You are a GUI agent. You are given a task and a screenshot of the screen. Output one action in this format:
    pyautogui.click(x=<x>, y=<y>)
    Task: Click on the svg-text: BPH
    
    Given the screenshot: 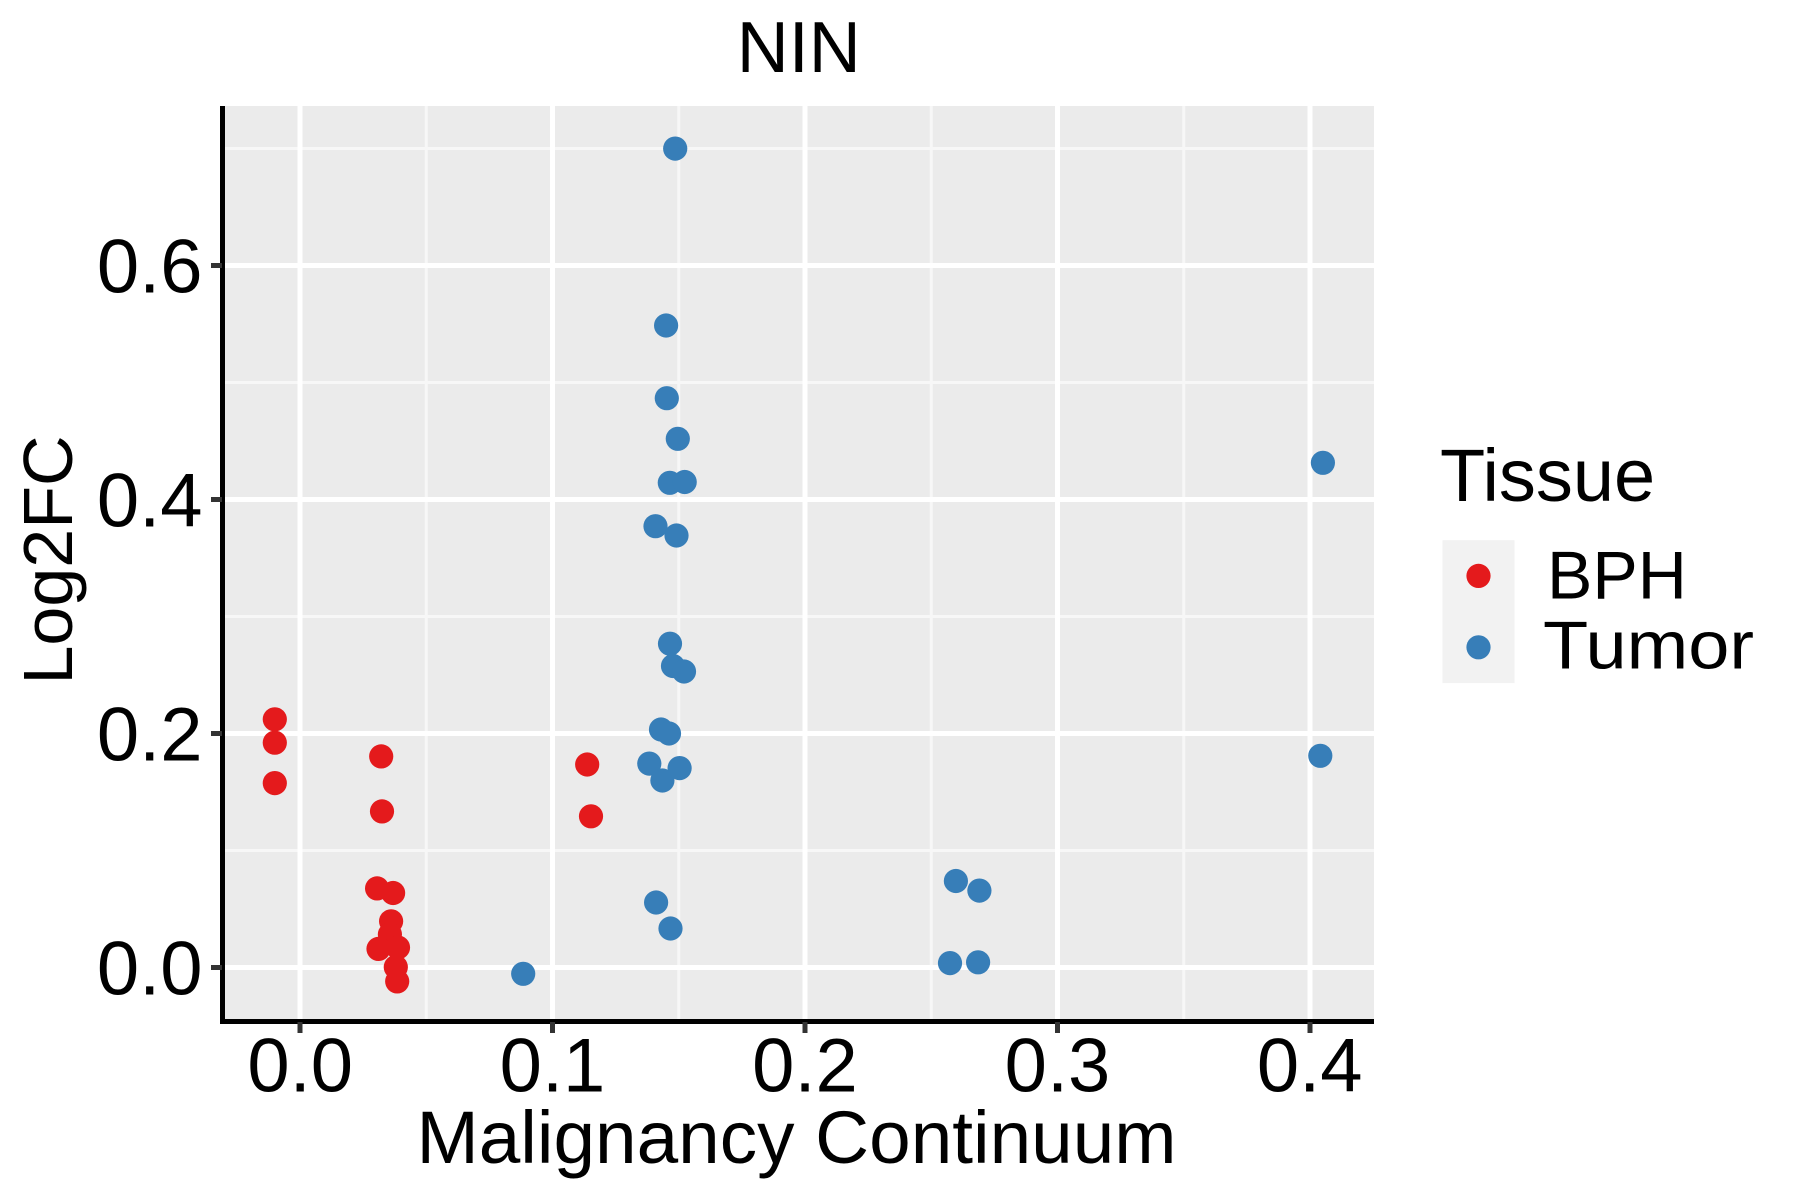 What is the action you would take?
    pyautogui.click(x=1617, y=576)
    